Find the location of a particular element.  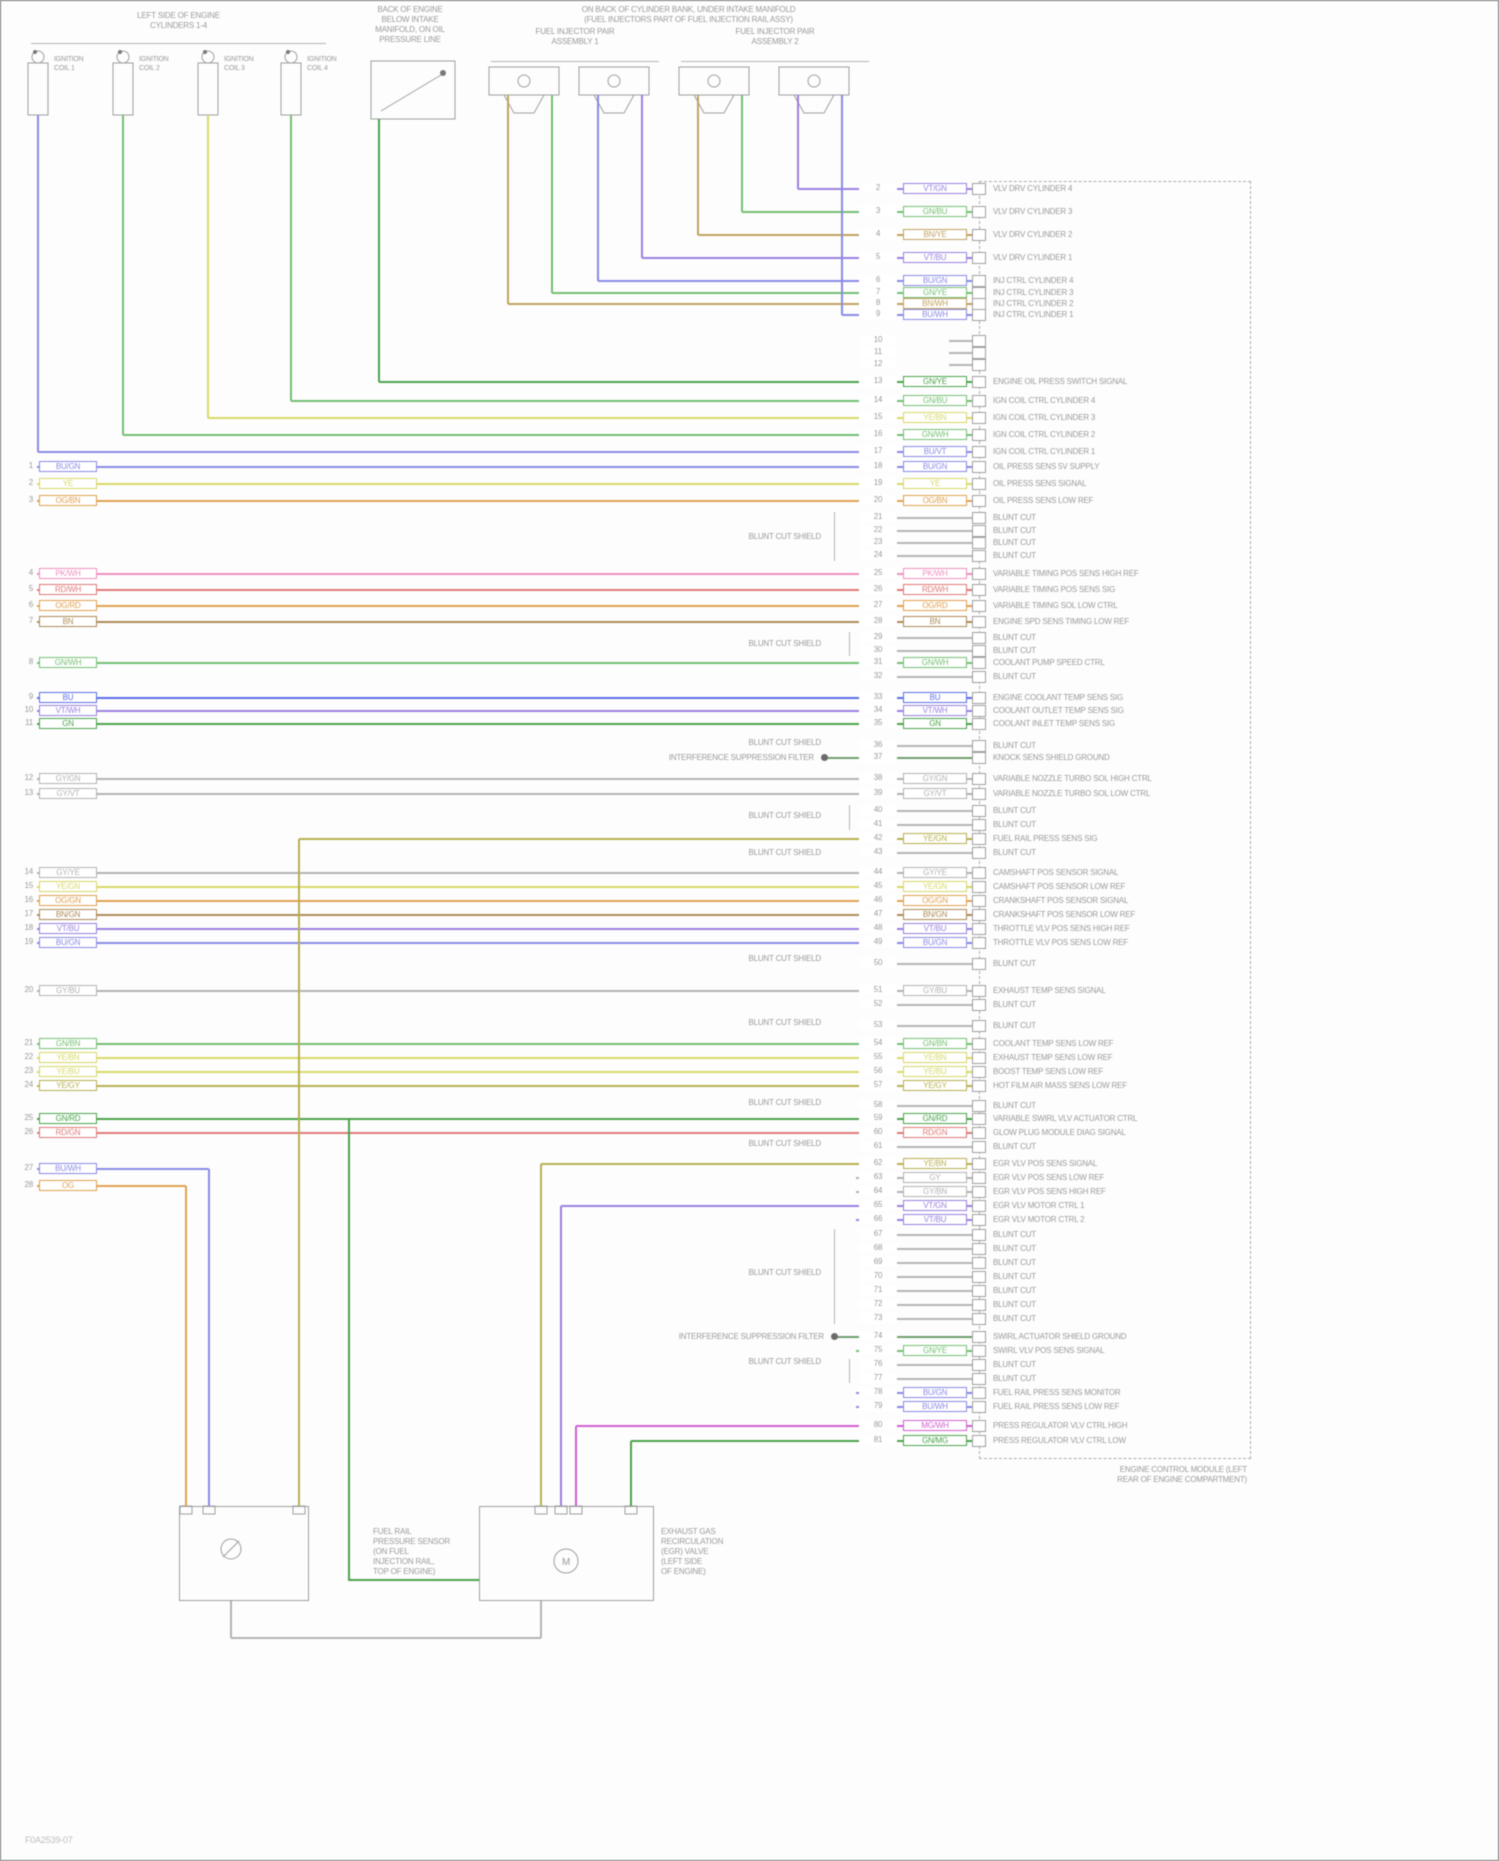

wire-color-label: GN is located at coordinates (935, 723).